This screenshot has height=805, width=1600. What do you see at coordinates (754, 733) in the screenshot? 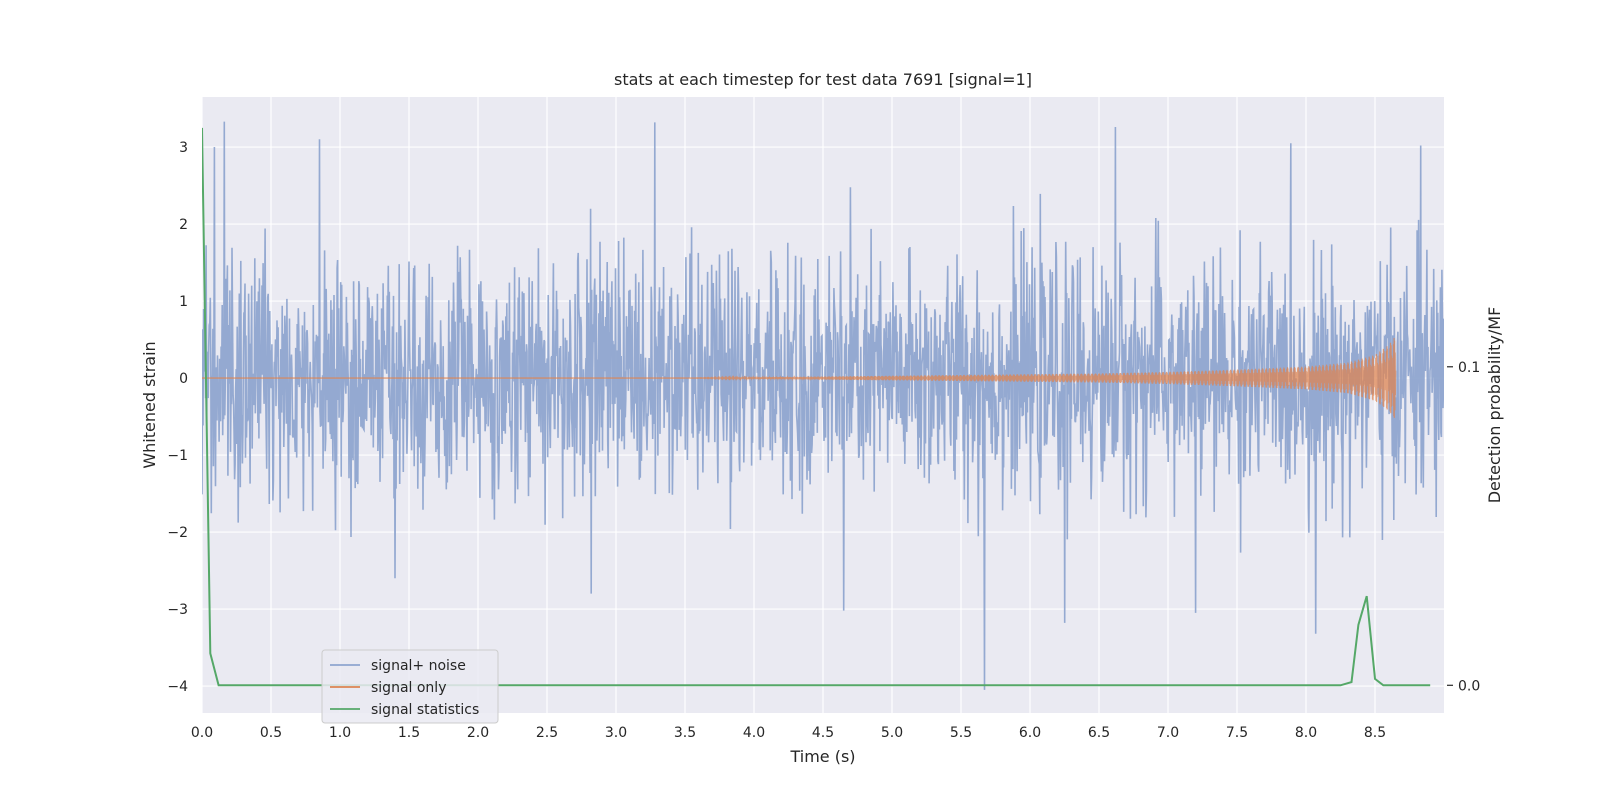
I see `x-tick-label: 4.0` at bounding box center [754, 733].